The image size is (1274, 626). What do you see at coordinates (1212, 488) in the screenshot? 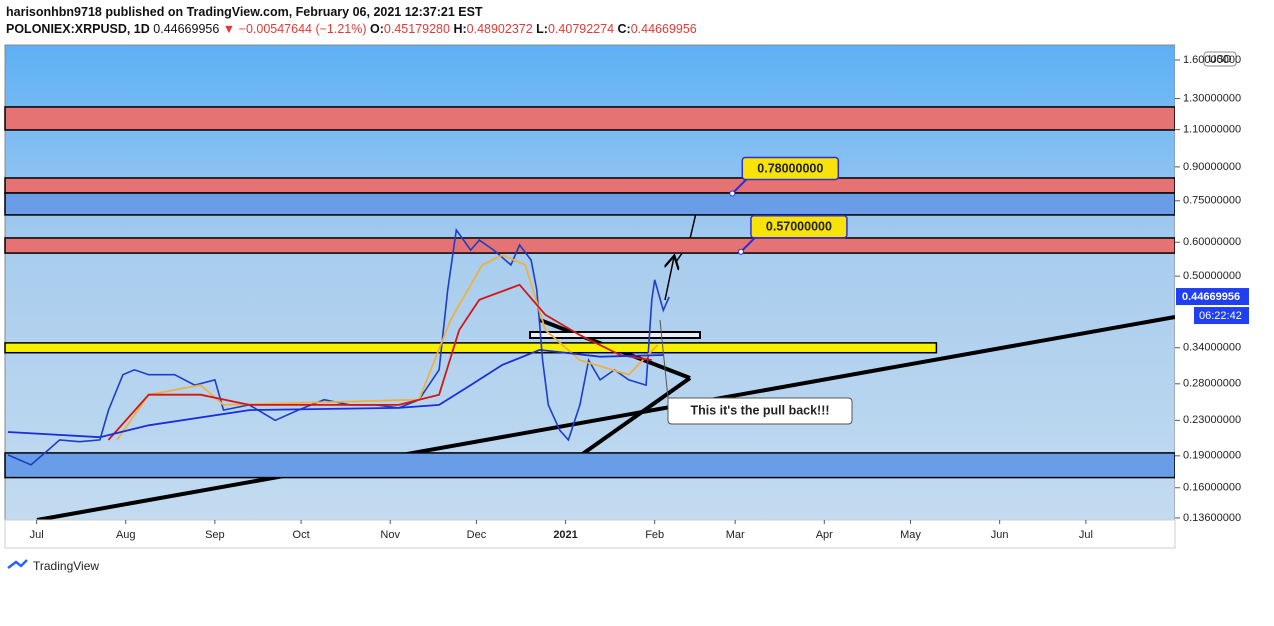
I see `y-tick-label: 0.16000000` at bounding box center [1212, 488].